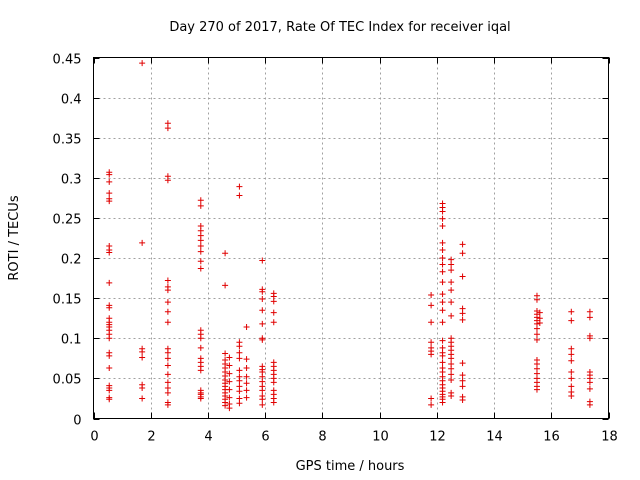 The height and width of the screenshot is (480, 640). Describe the element at coordinates (67, 241) in the screenshot. I see `y-tick-labels: 0 0.05 0.1 0.15 0.2 0.25 0.3 0.35 0.4 0.45` at that location.